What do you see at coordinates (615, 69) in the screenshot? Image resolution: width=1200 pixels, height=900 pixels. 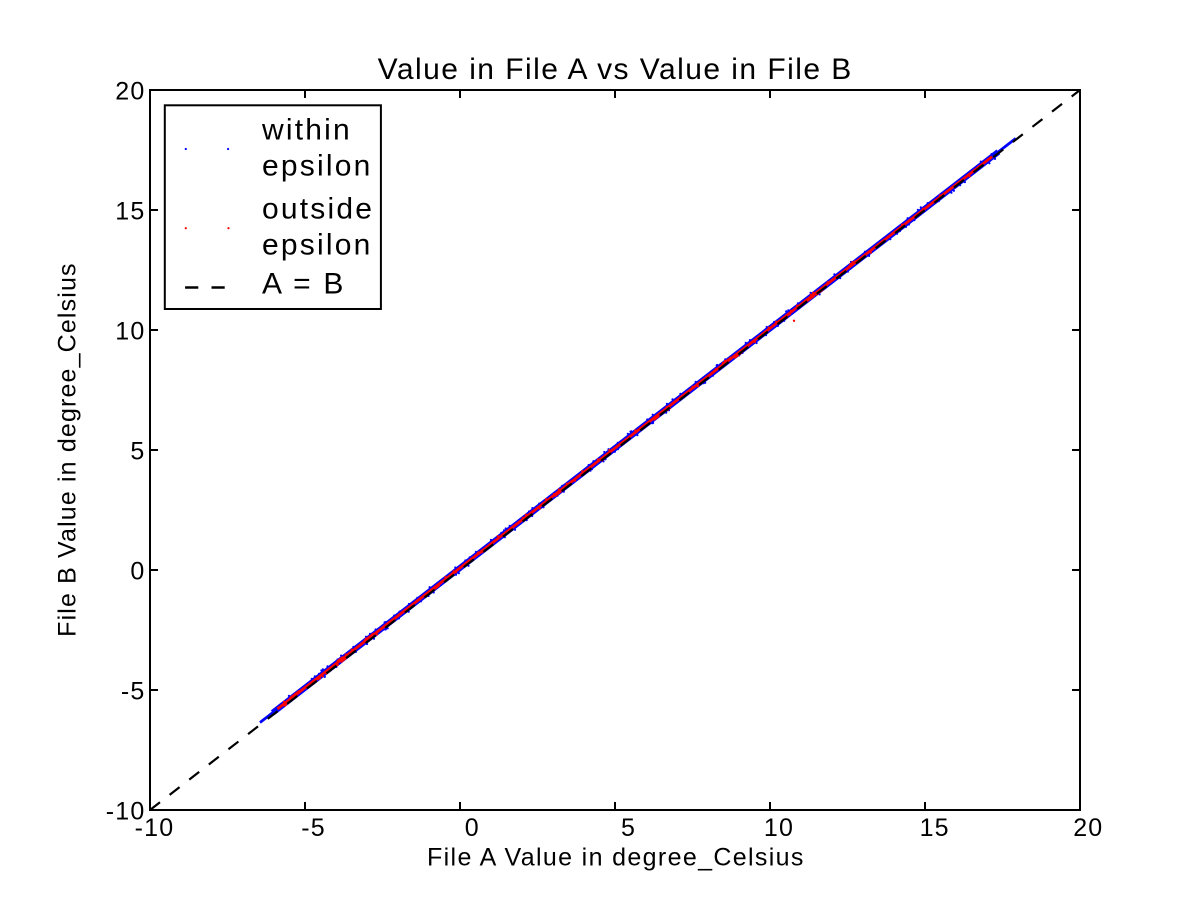 I see `svg-text:Value in File A vs Value in Fi: Value in File A vs Value in File B` at bounding box center [615, 69].